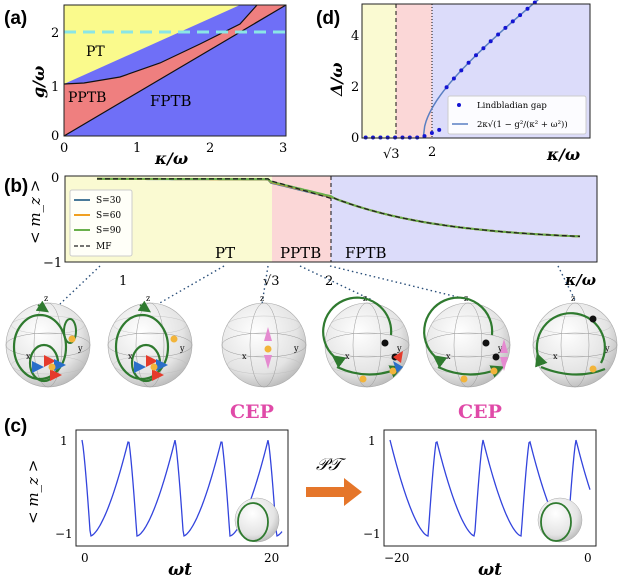  Describe the element at coordinates (329, 281) in the screenshot. I see `b-xtick: 2` at that location.